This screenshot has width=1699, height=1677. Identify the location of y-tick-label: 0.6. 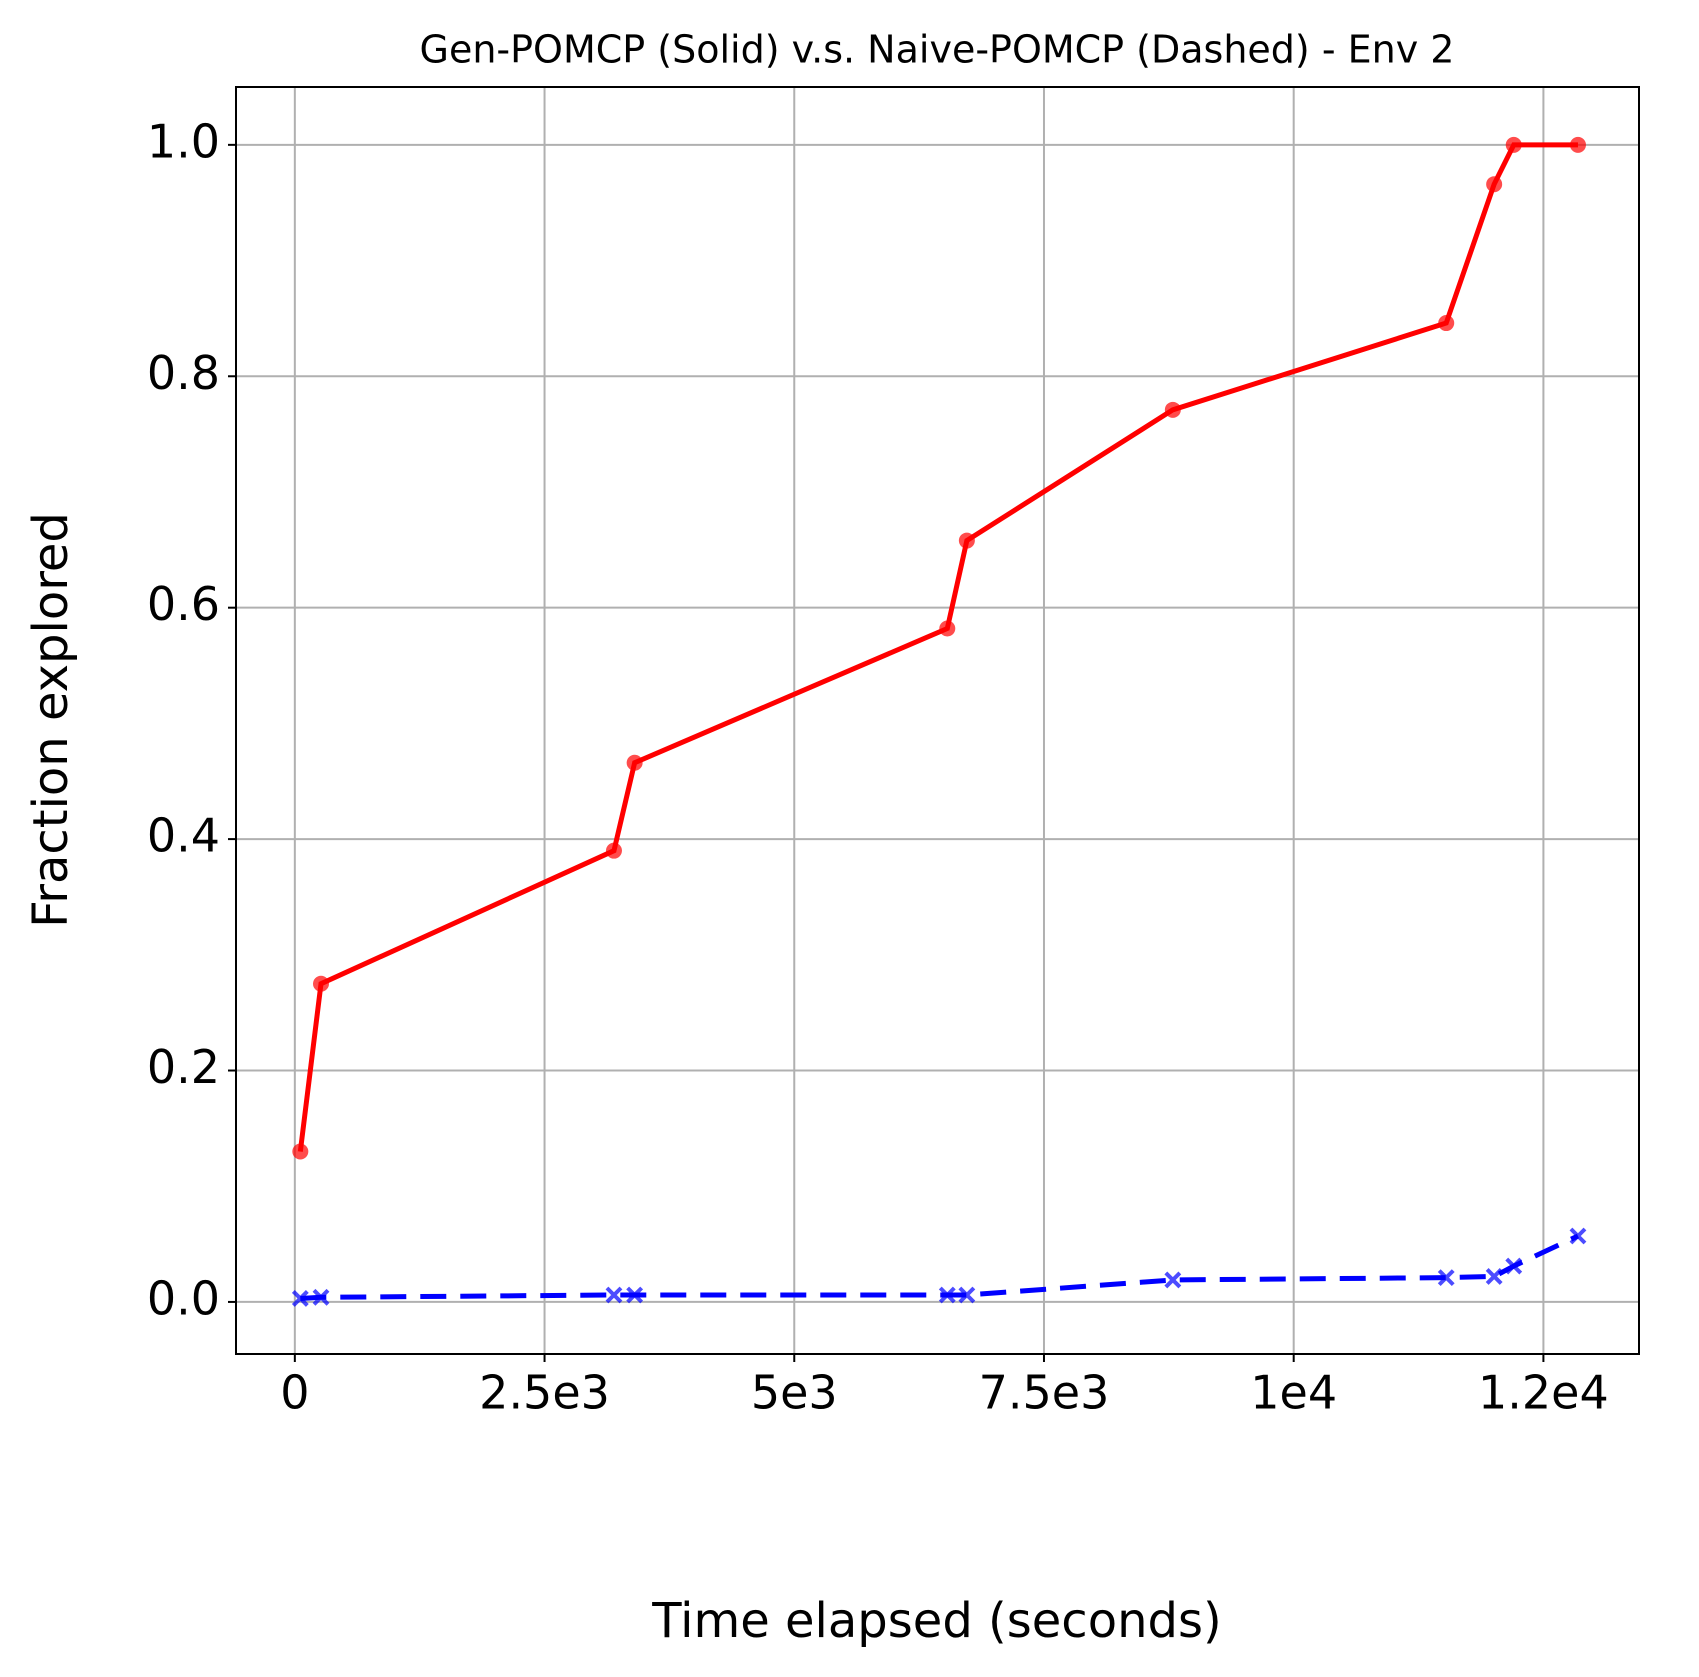
(183, 604).